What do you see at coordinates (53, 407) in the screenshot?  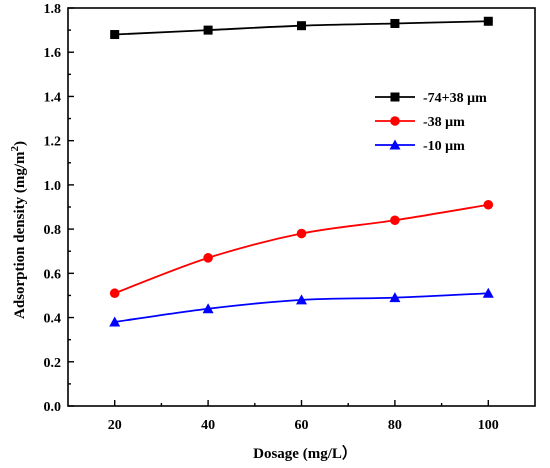 I see `y-tick-label: 0.0` at bounding box center [53, 407].